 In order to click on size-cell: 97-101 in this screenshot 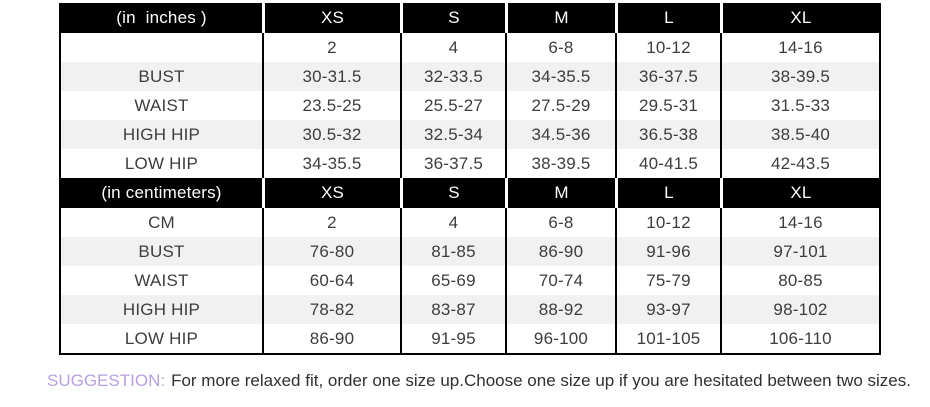, I will do `click(799, 251)`.